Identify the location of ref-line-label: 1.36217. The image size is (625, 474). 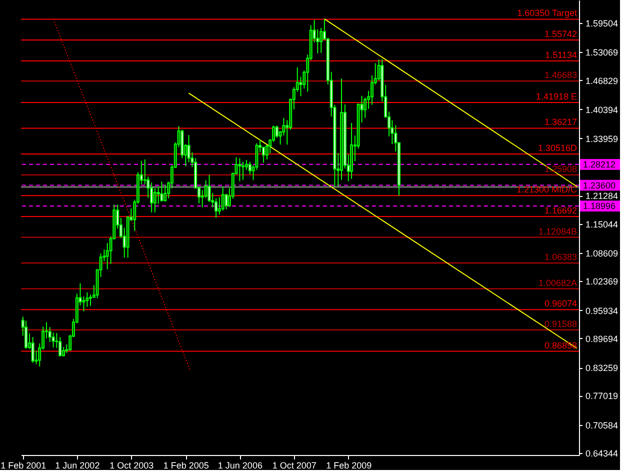
(560, 122).